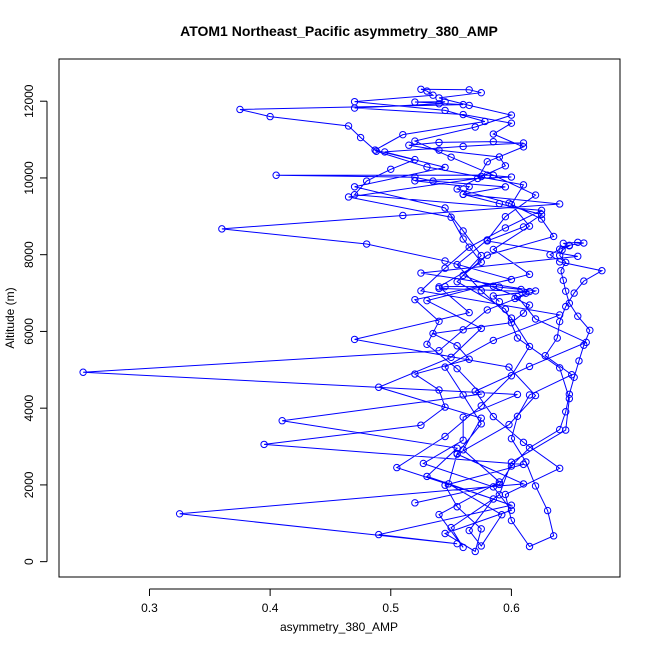  Describe the element at coordinates (511, 608) in the screenshot. I see `x-tick-label: 0.6` at that location.